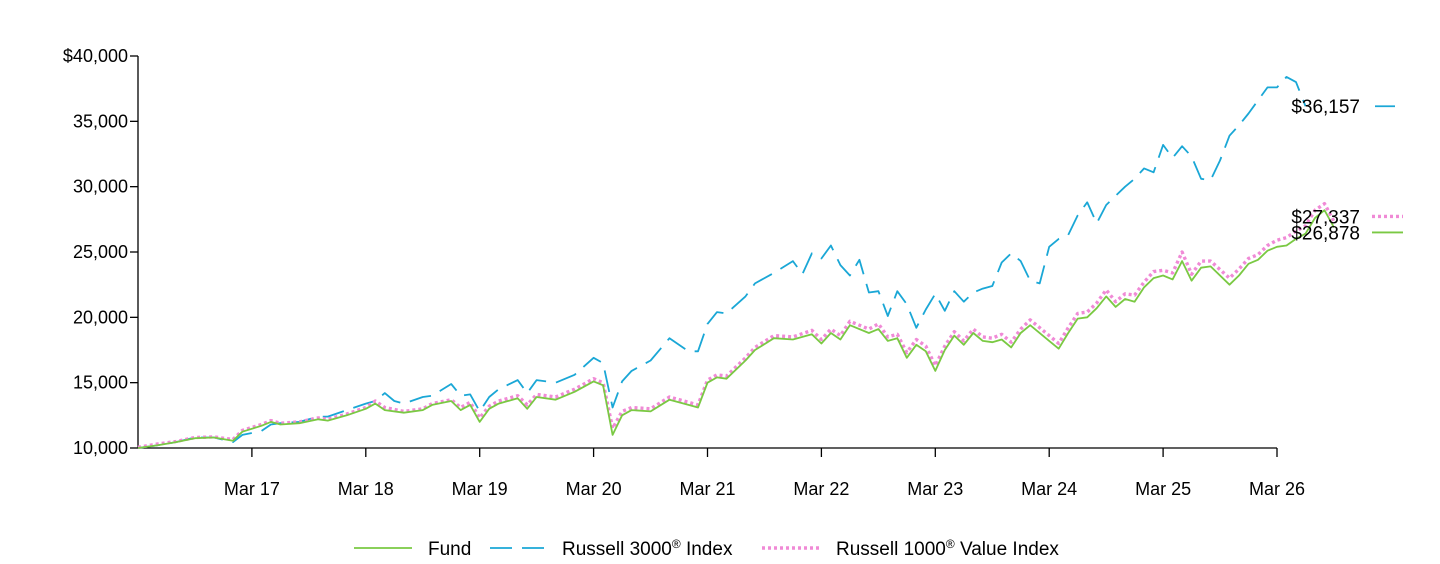 The height and width of the screenshot is (564, 1440). I want to click on y-tick-label: 30,000, so click(100, 187).